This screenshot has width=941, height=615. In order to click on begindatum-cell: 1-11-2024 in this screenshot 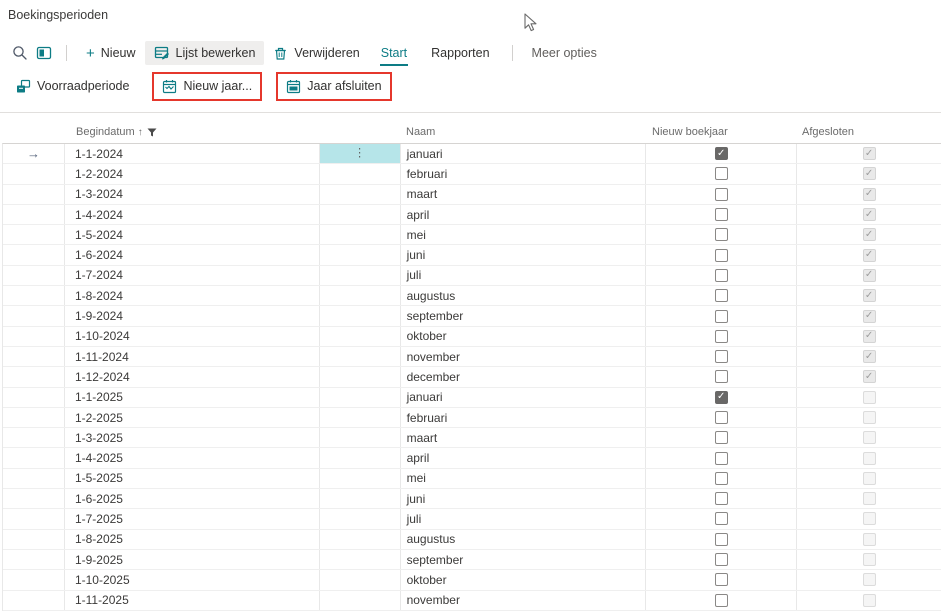, I will do `click(192, 356)`.